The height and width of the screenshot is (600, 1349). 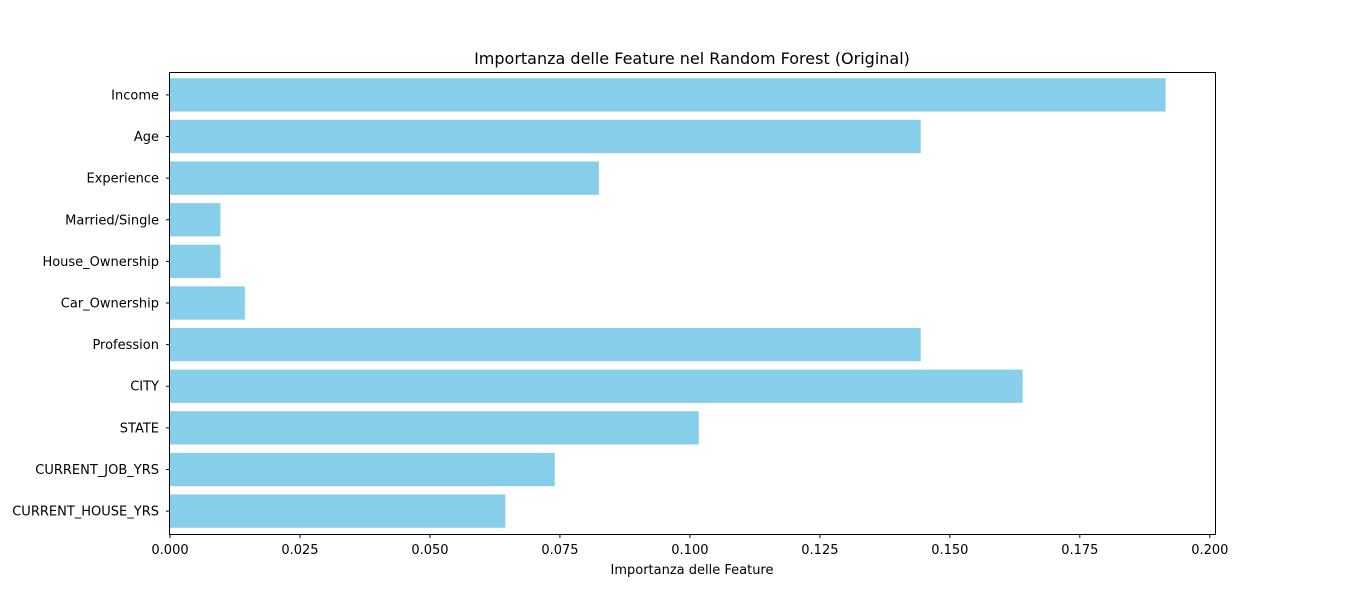 What do you see at coordinates (819, 550) in the screenshot?
I see `x-tick-label: 0.125` at bounding box center [819, 550].